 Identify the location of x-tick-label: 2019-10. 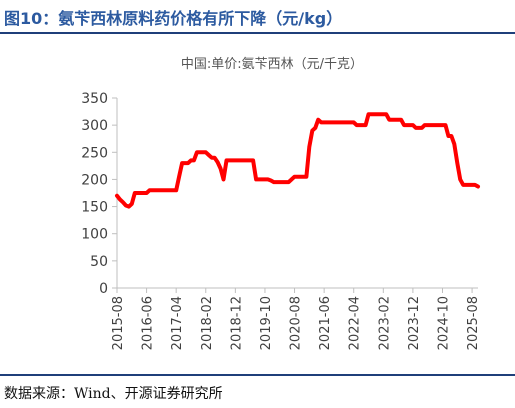
(266, 323).